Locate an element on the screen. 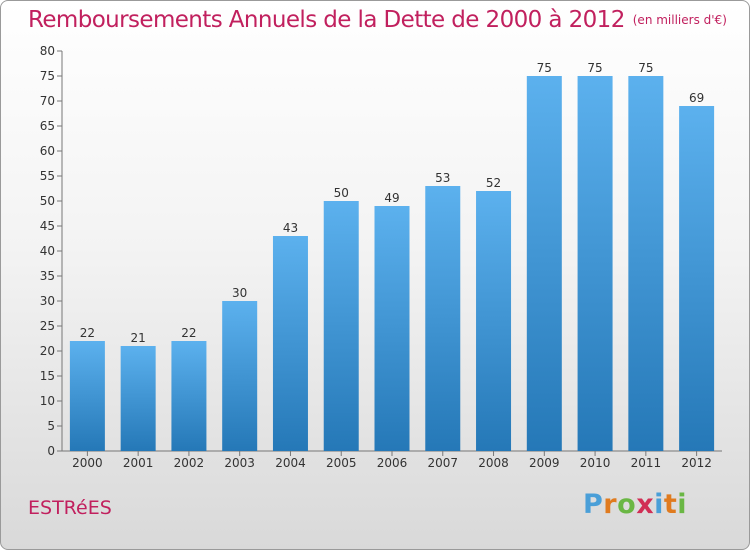 This screenshot has height=550, width=750. proxiti-logo: Proxiti is located at coordinates (635, 504).